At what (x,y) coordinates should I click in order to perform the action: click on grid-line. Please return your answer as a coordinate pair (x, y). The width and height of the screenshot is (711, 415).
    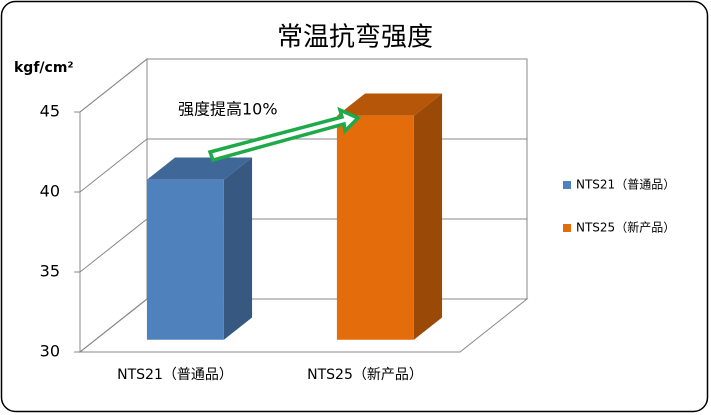
    Looking at the image, I should click on (303, 85).